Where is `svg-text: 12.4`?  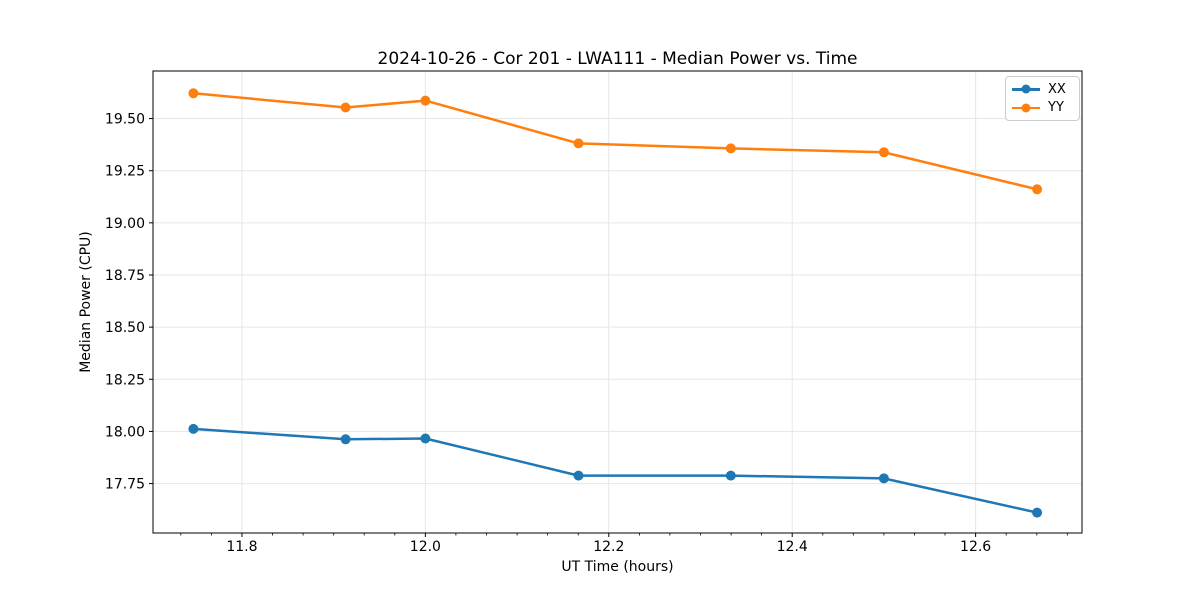
svg-text: 12.4 is located at coordinates (792, 547).